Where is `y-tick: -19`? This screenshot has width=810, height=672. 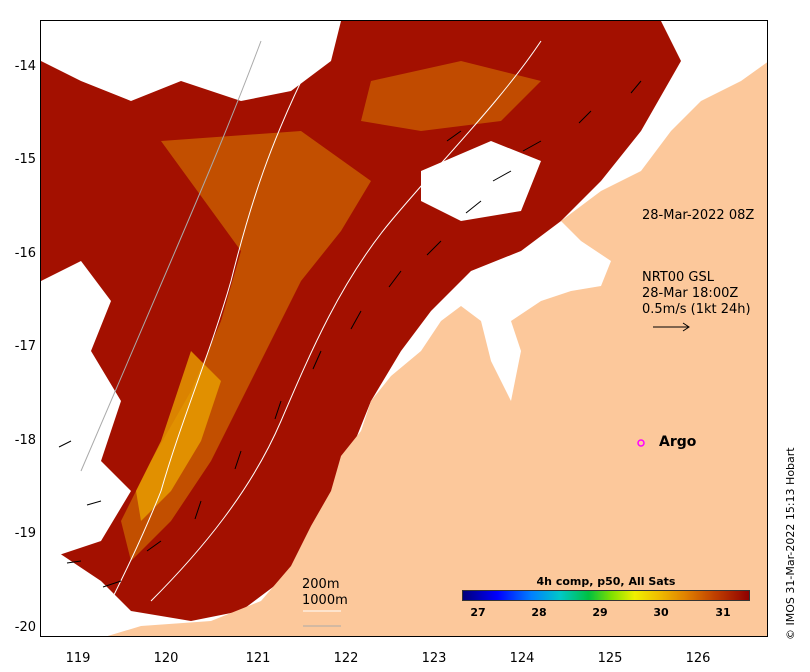 y-tick: -19 is located at coordinates (25, 533).